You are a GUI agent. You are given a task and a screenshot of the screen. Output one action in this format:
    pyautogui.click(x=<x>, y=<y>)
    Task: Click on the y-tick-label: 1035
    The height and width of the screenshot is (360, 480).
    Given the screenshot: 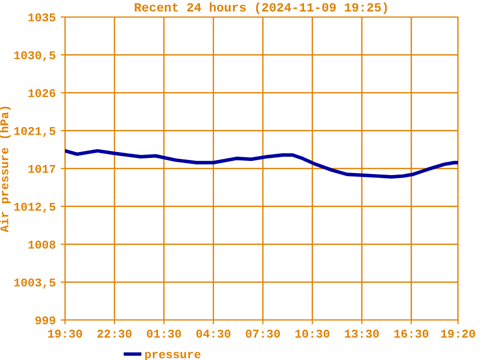 What is the action you would take?
    pyautogui.click(x=42, y=17)
    